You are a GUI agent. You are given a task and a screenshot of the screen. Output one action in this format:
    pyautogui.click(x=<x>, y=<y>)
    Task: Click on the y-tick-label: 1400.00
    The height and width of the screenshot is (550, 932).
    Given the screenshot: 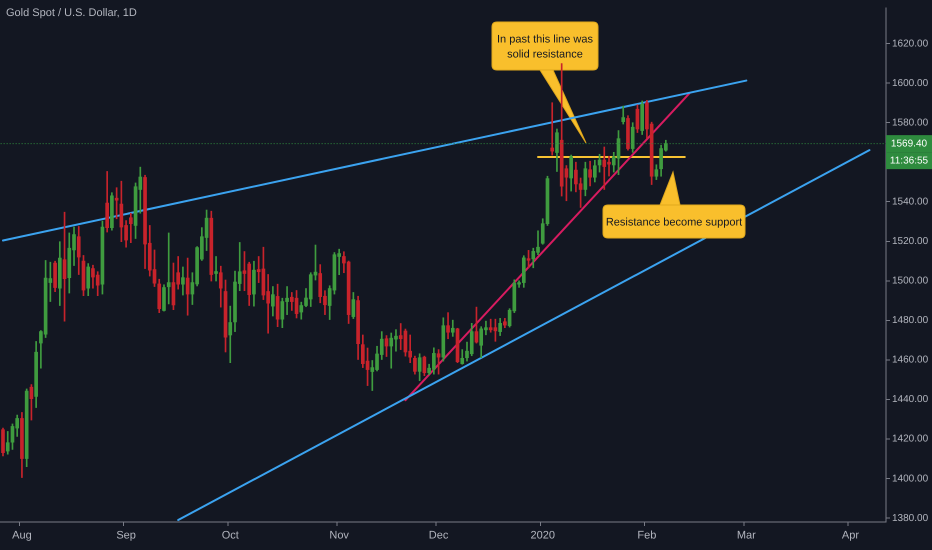 What is the action you would take?
    pyautogui.click(x=910, y=478)
    